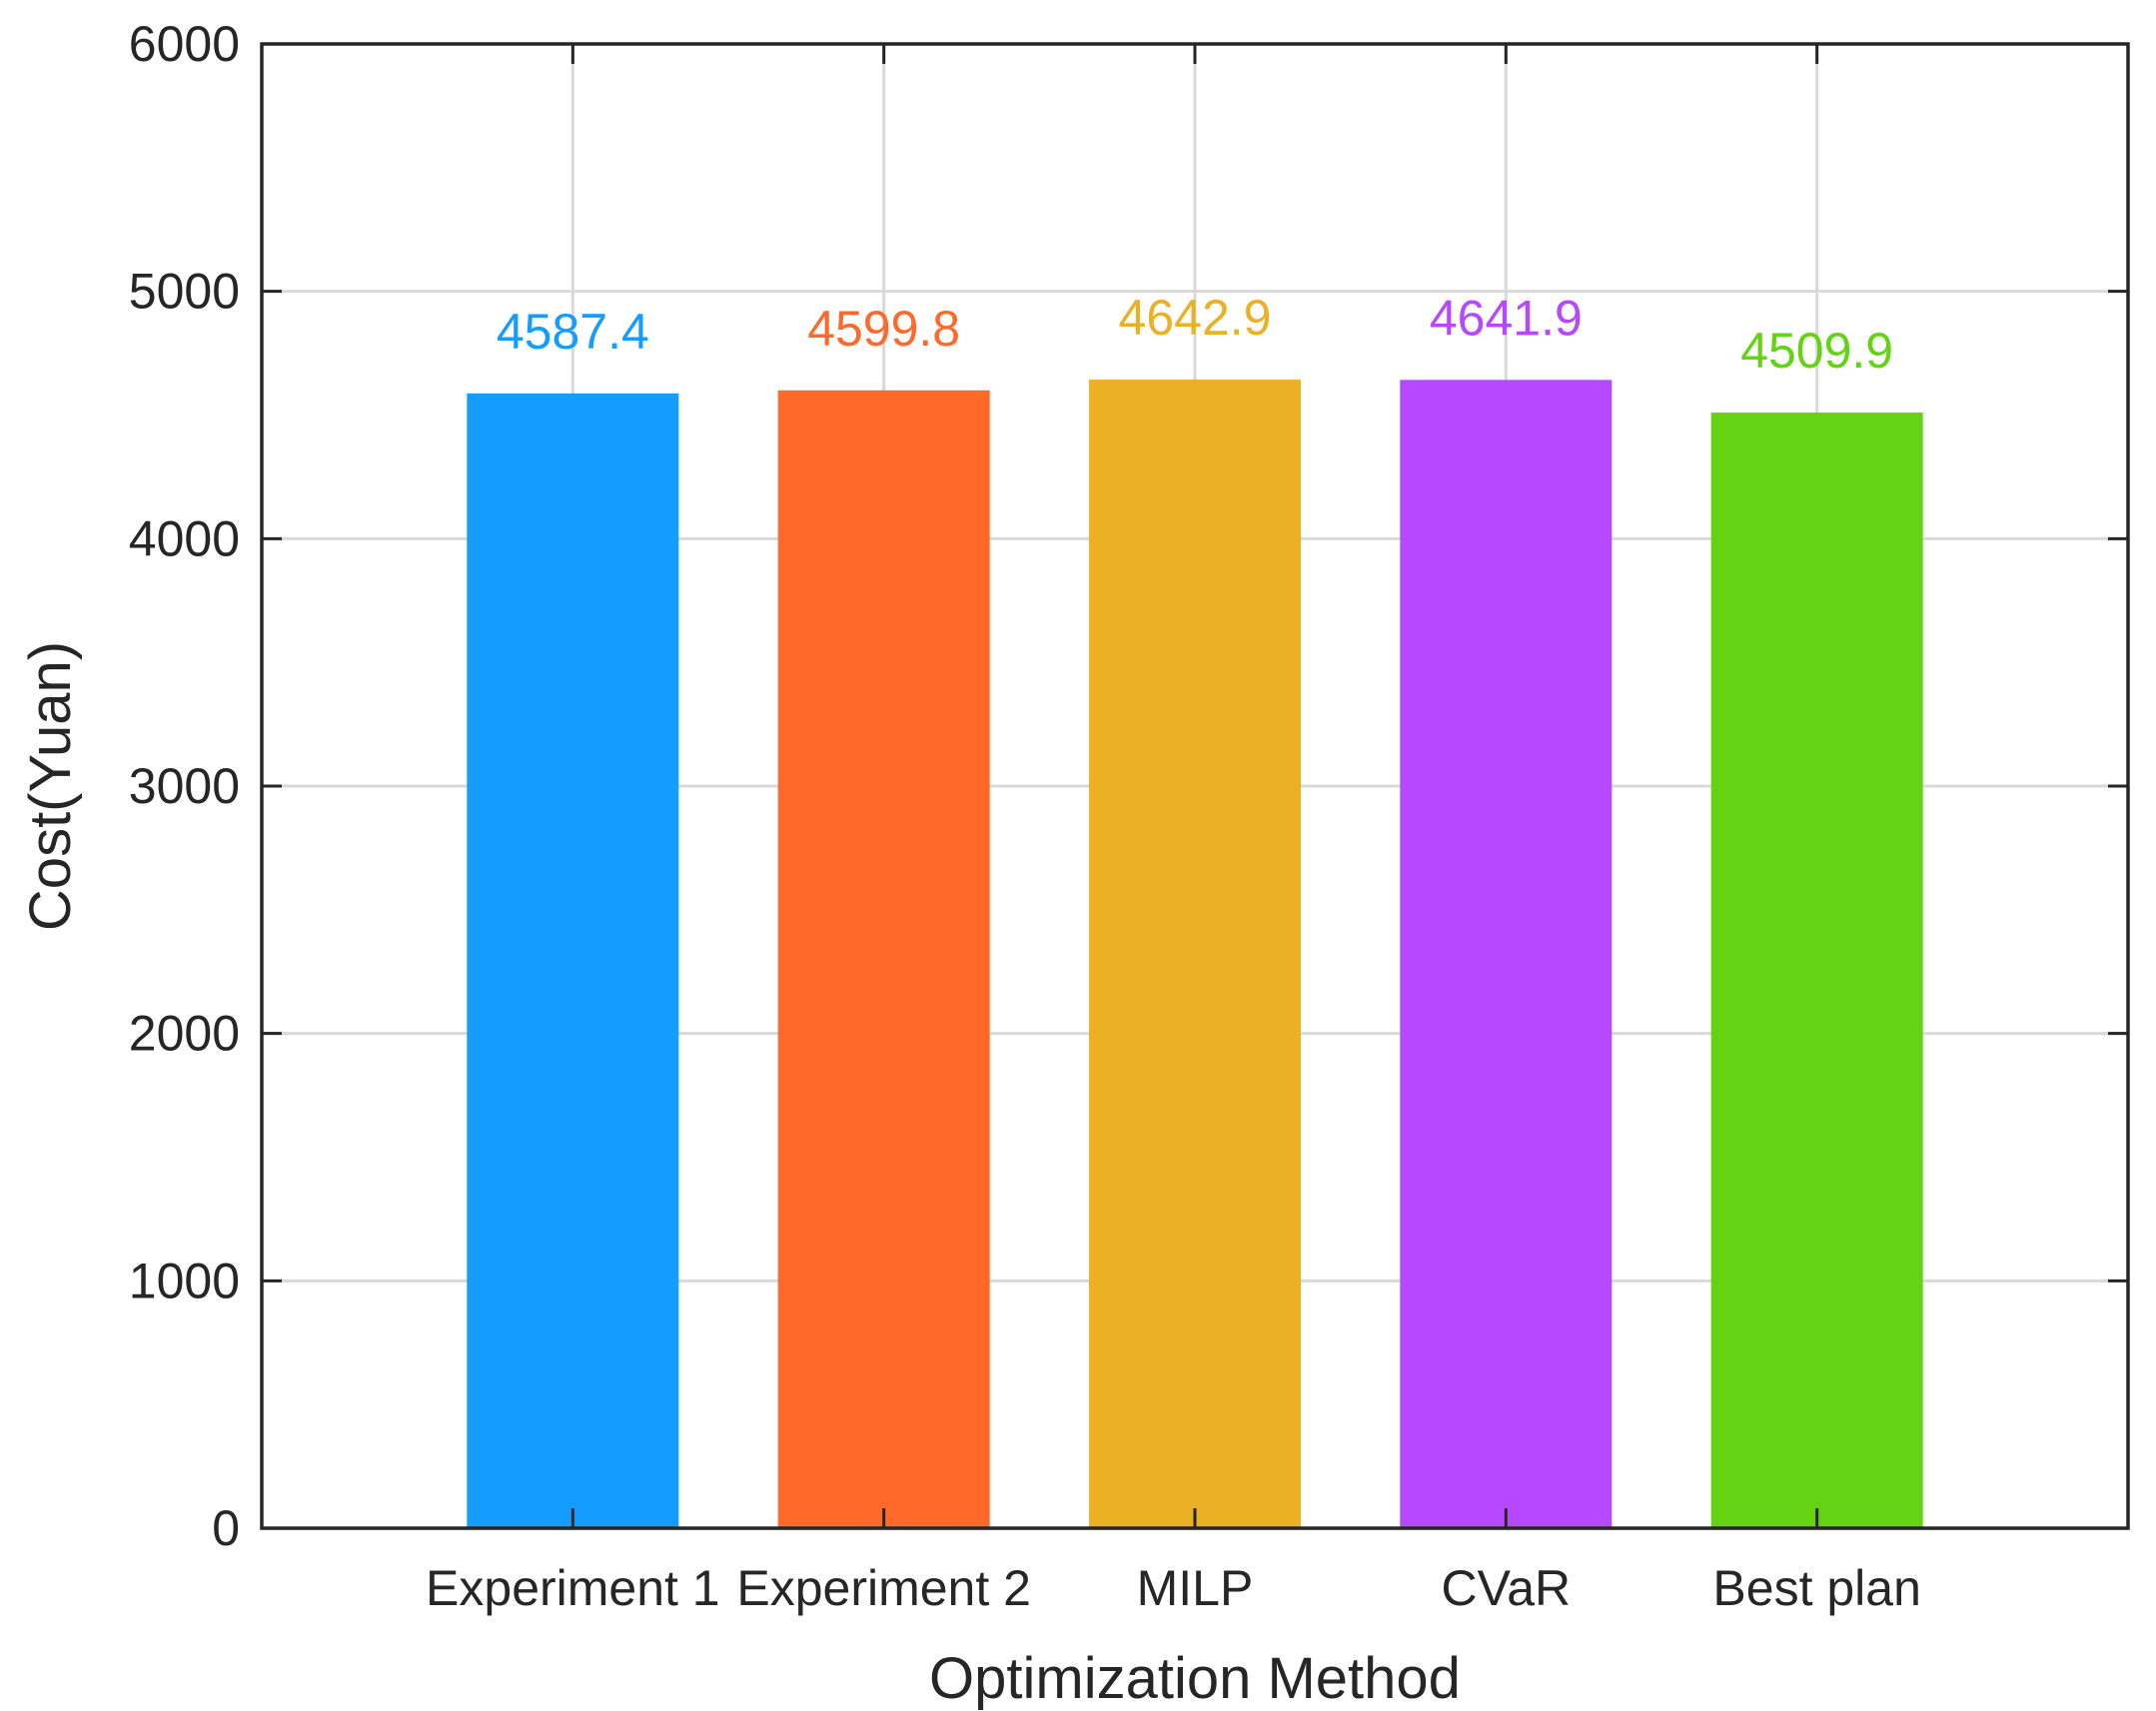  Describe the element at coordinates (184, 292) in the screenshot. I see `y-tick-label: 5000` at that location.